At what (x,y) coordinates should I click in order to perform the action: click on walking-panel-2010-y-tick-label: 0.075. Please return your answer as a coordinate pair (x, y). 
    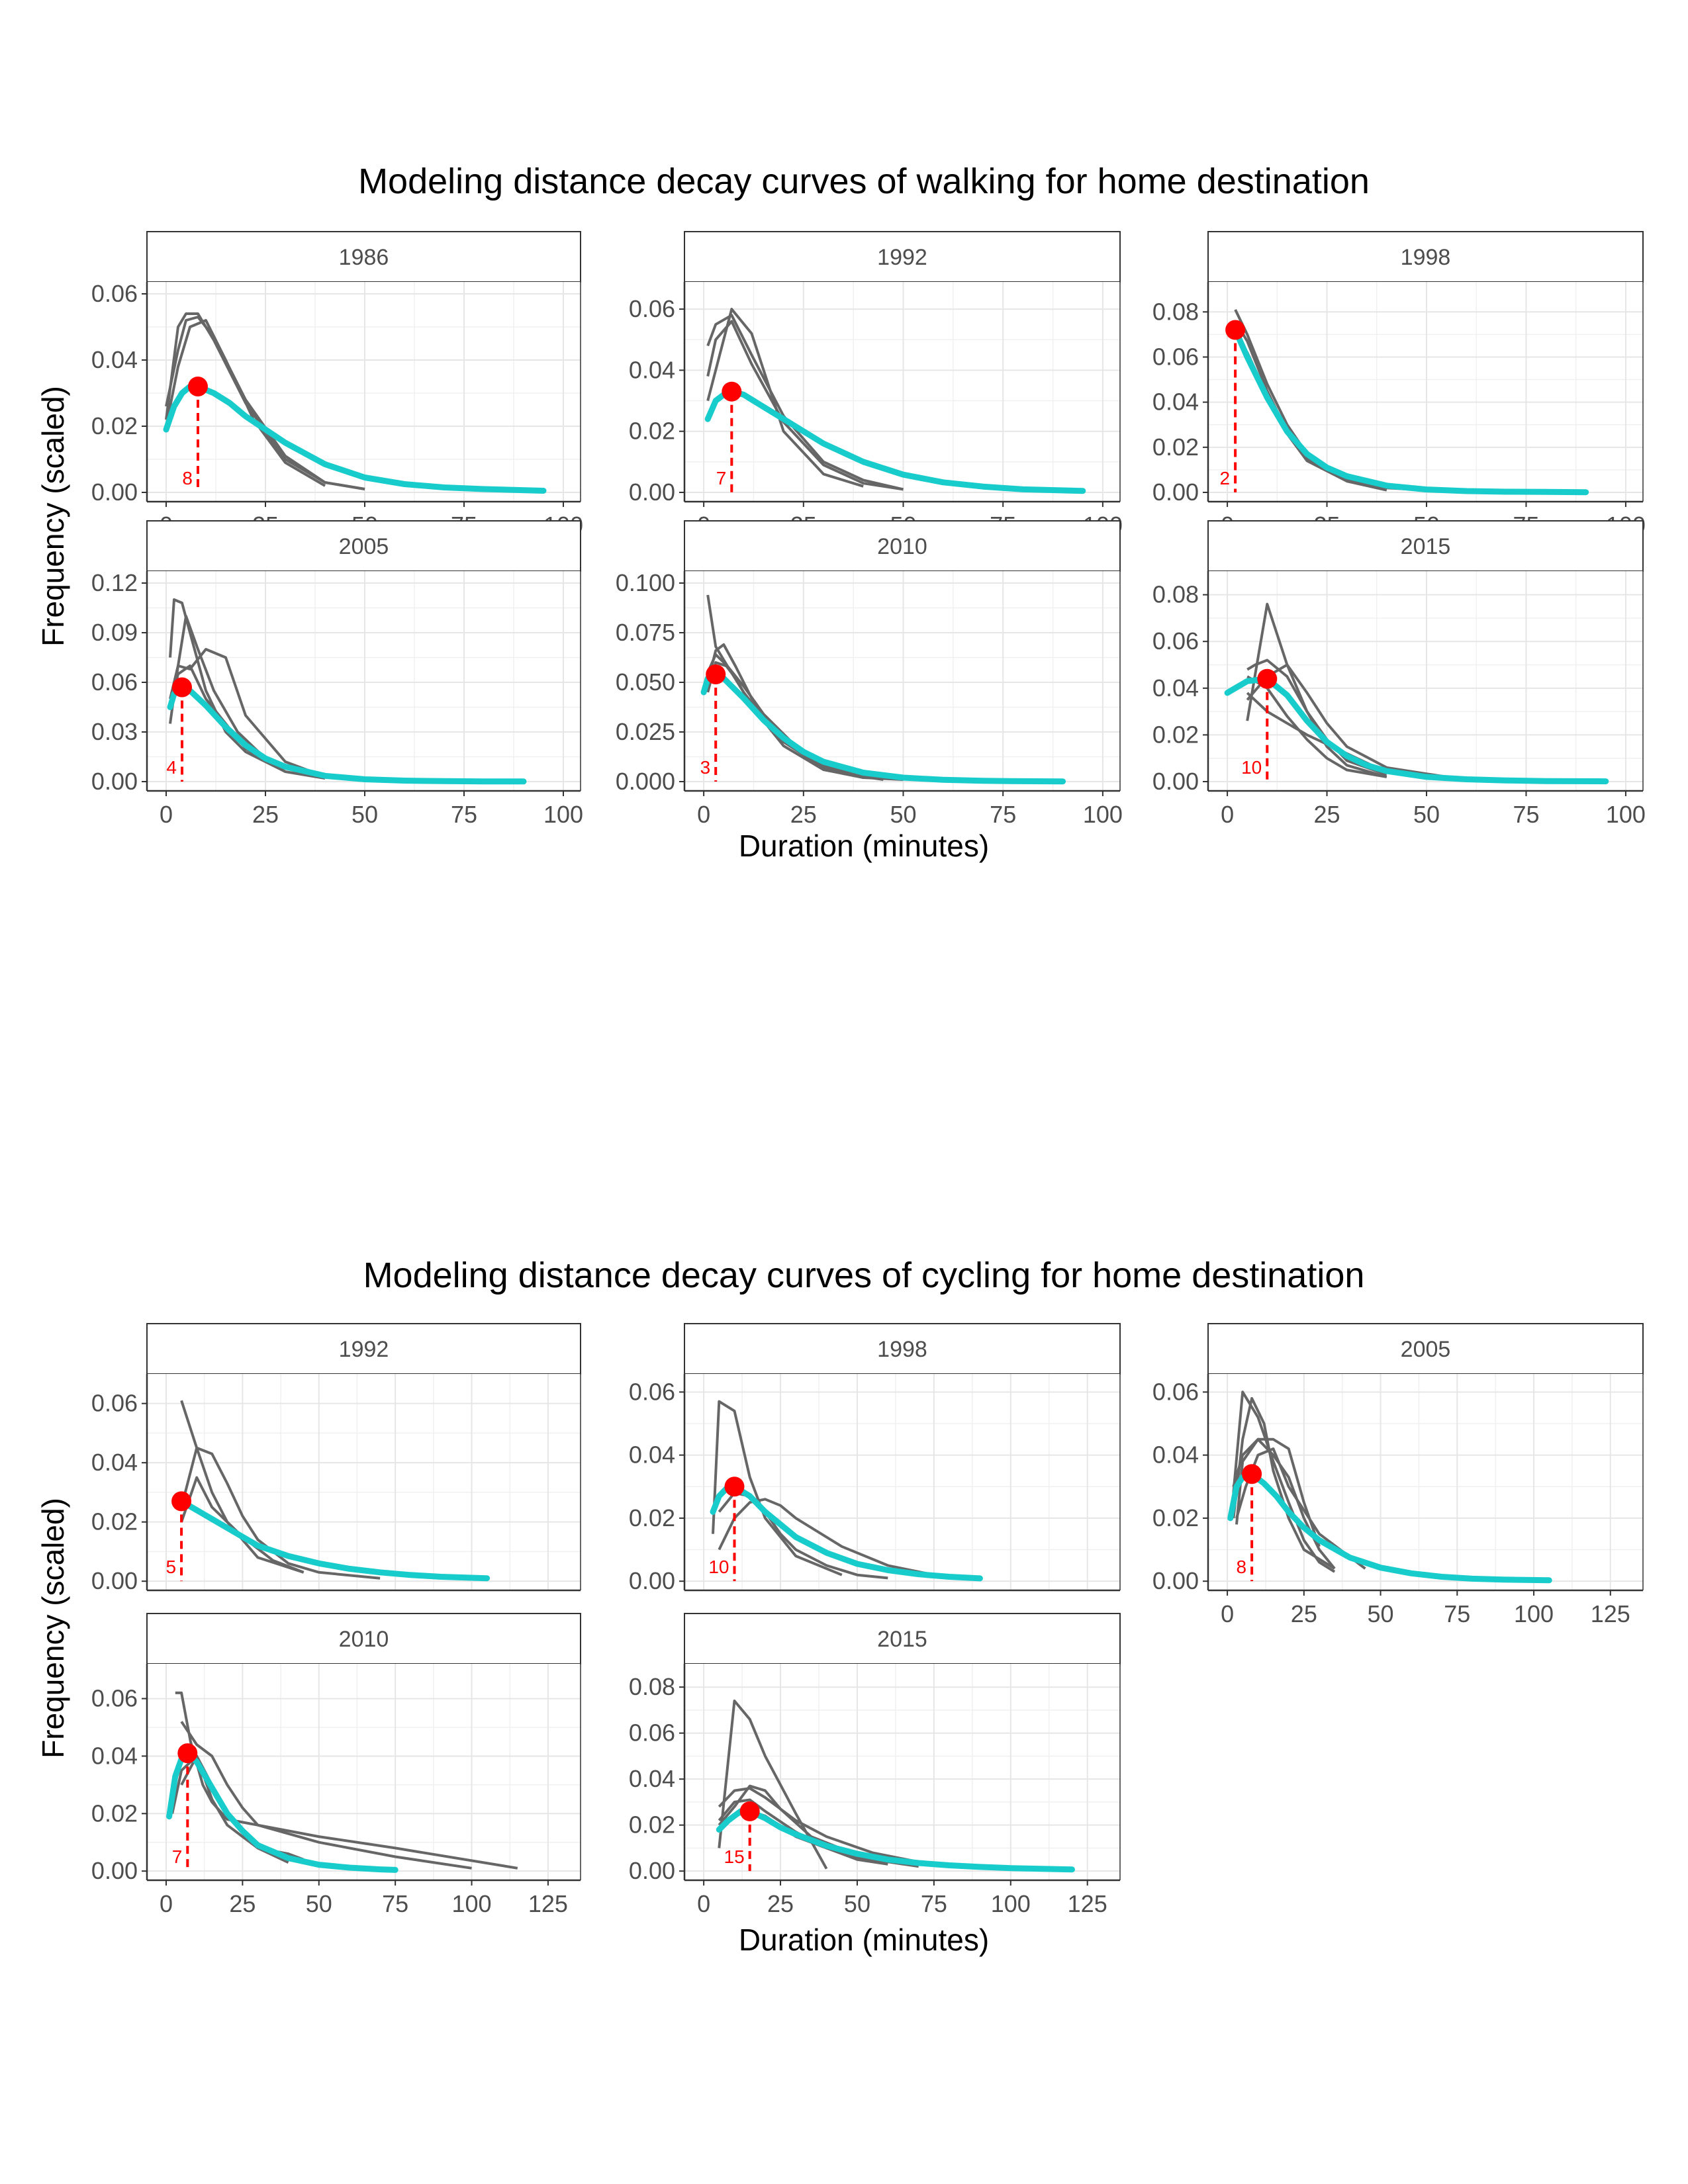
    Looking at the image, I should click on (645, 632).